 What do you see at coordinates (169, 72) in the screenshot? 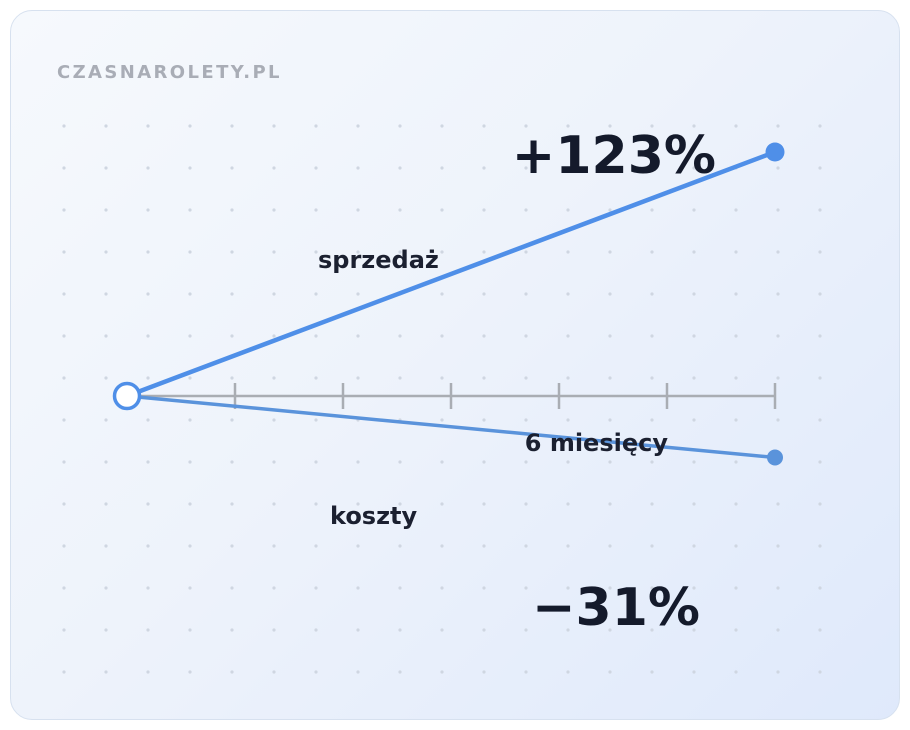
I see `brand-label: CZASNAROLETY.PL` at bounding box center [169, 72].